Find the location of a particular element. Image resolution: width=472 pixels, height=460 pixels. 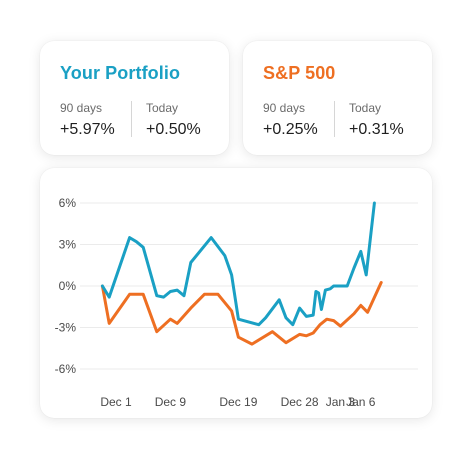

sp500-stat-divider is located at coordinates (334, 119).